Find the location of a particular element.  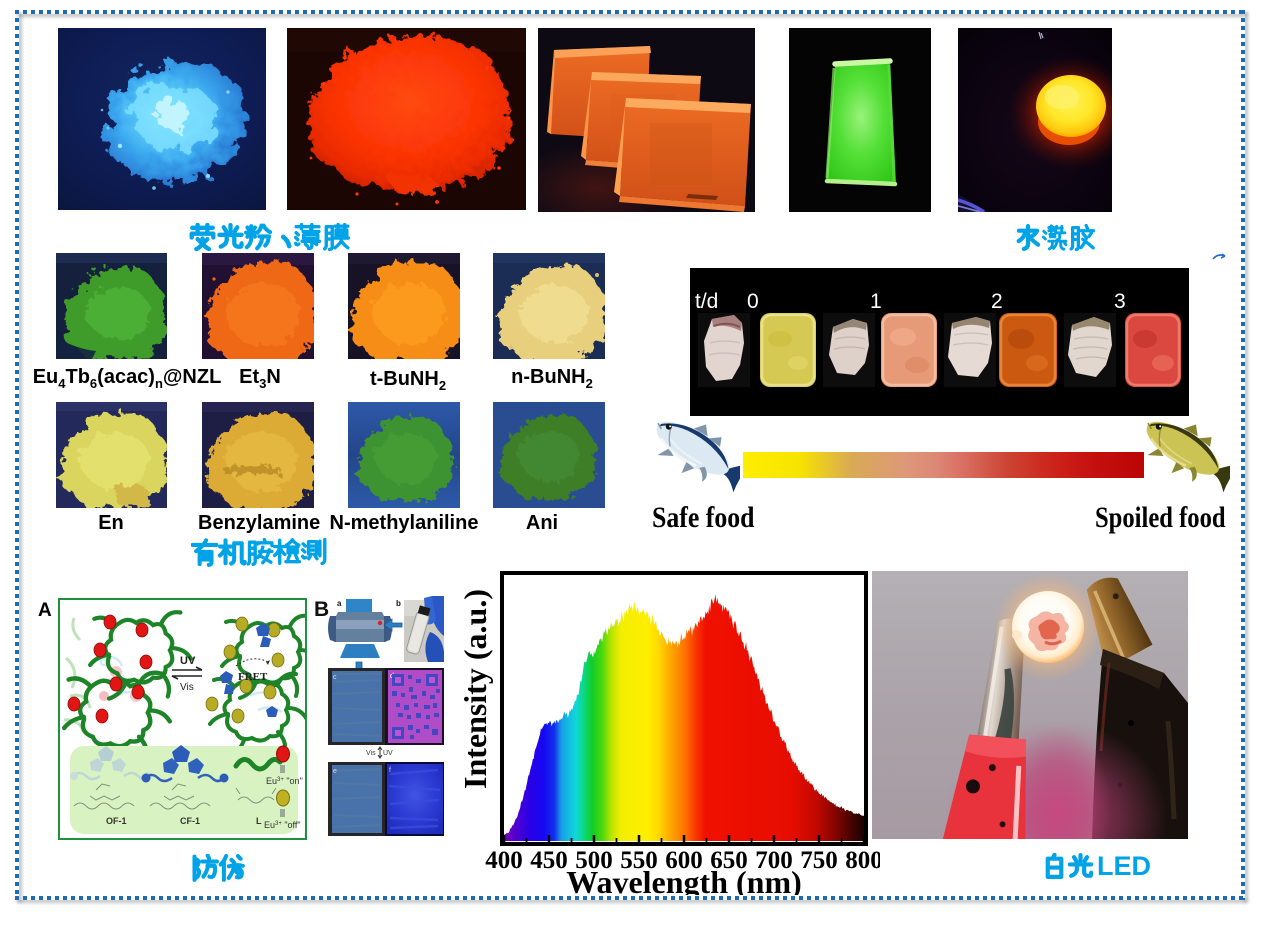

svg-text: 400 is located at coordinates (504, 860).